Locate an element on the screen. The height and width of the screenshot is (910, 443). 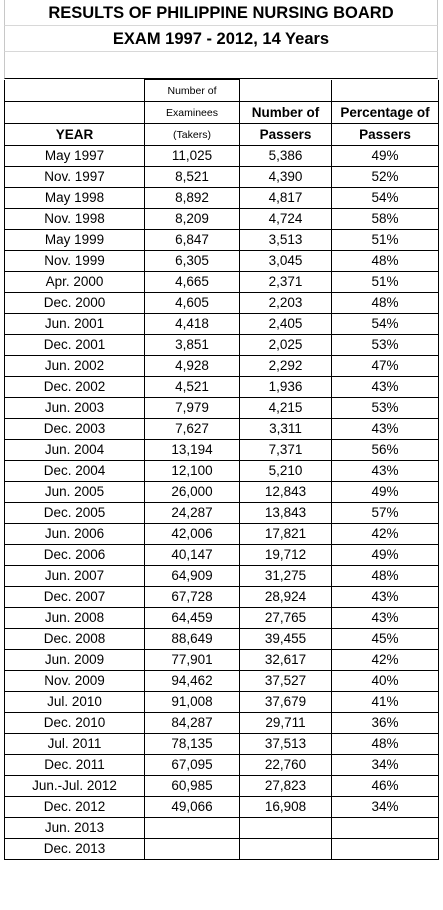
header-year: YEAR is located at coordinates (74, 134).